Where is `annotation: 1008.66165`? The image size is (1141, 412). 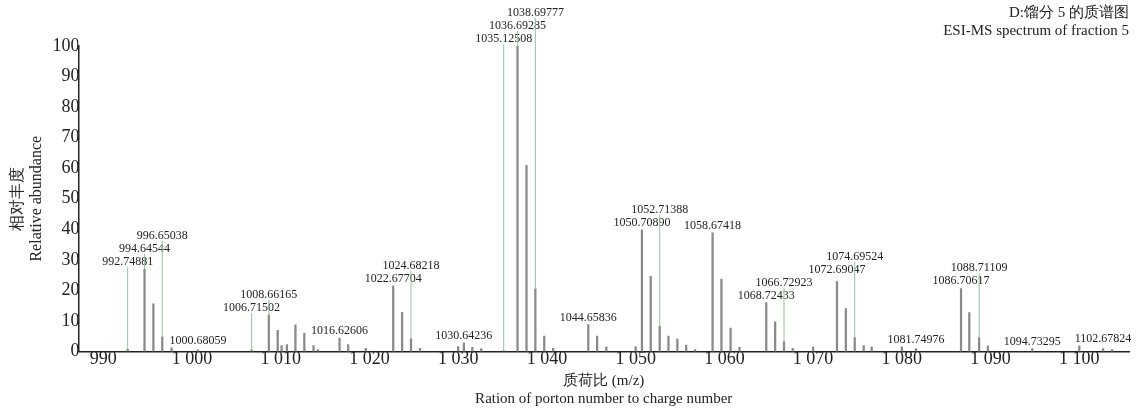
annotation: 1008.66165 is located at coordinates (269, 294).